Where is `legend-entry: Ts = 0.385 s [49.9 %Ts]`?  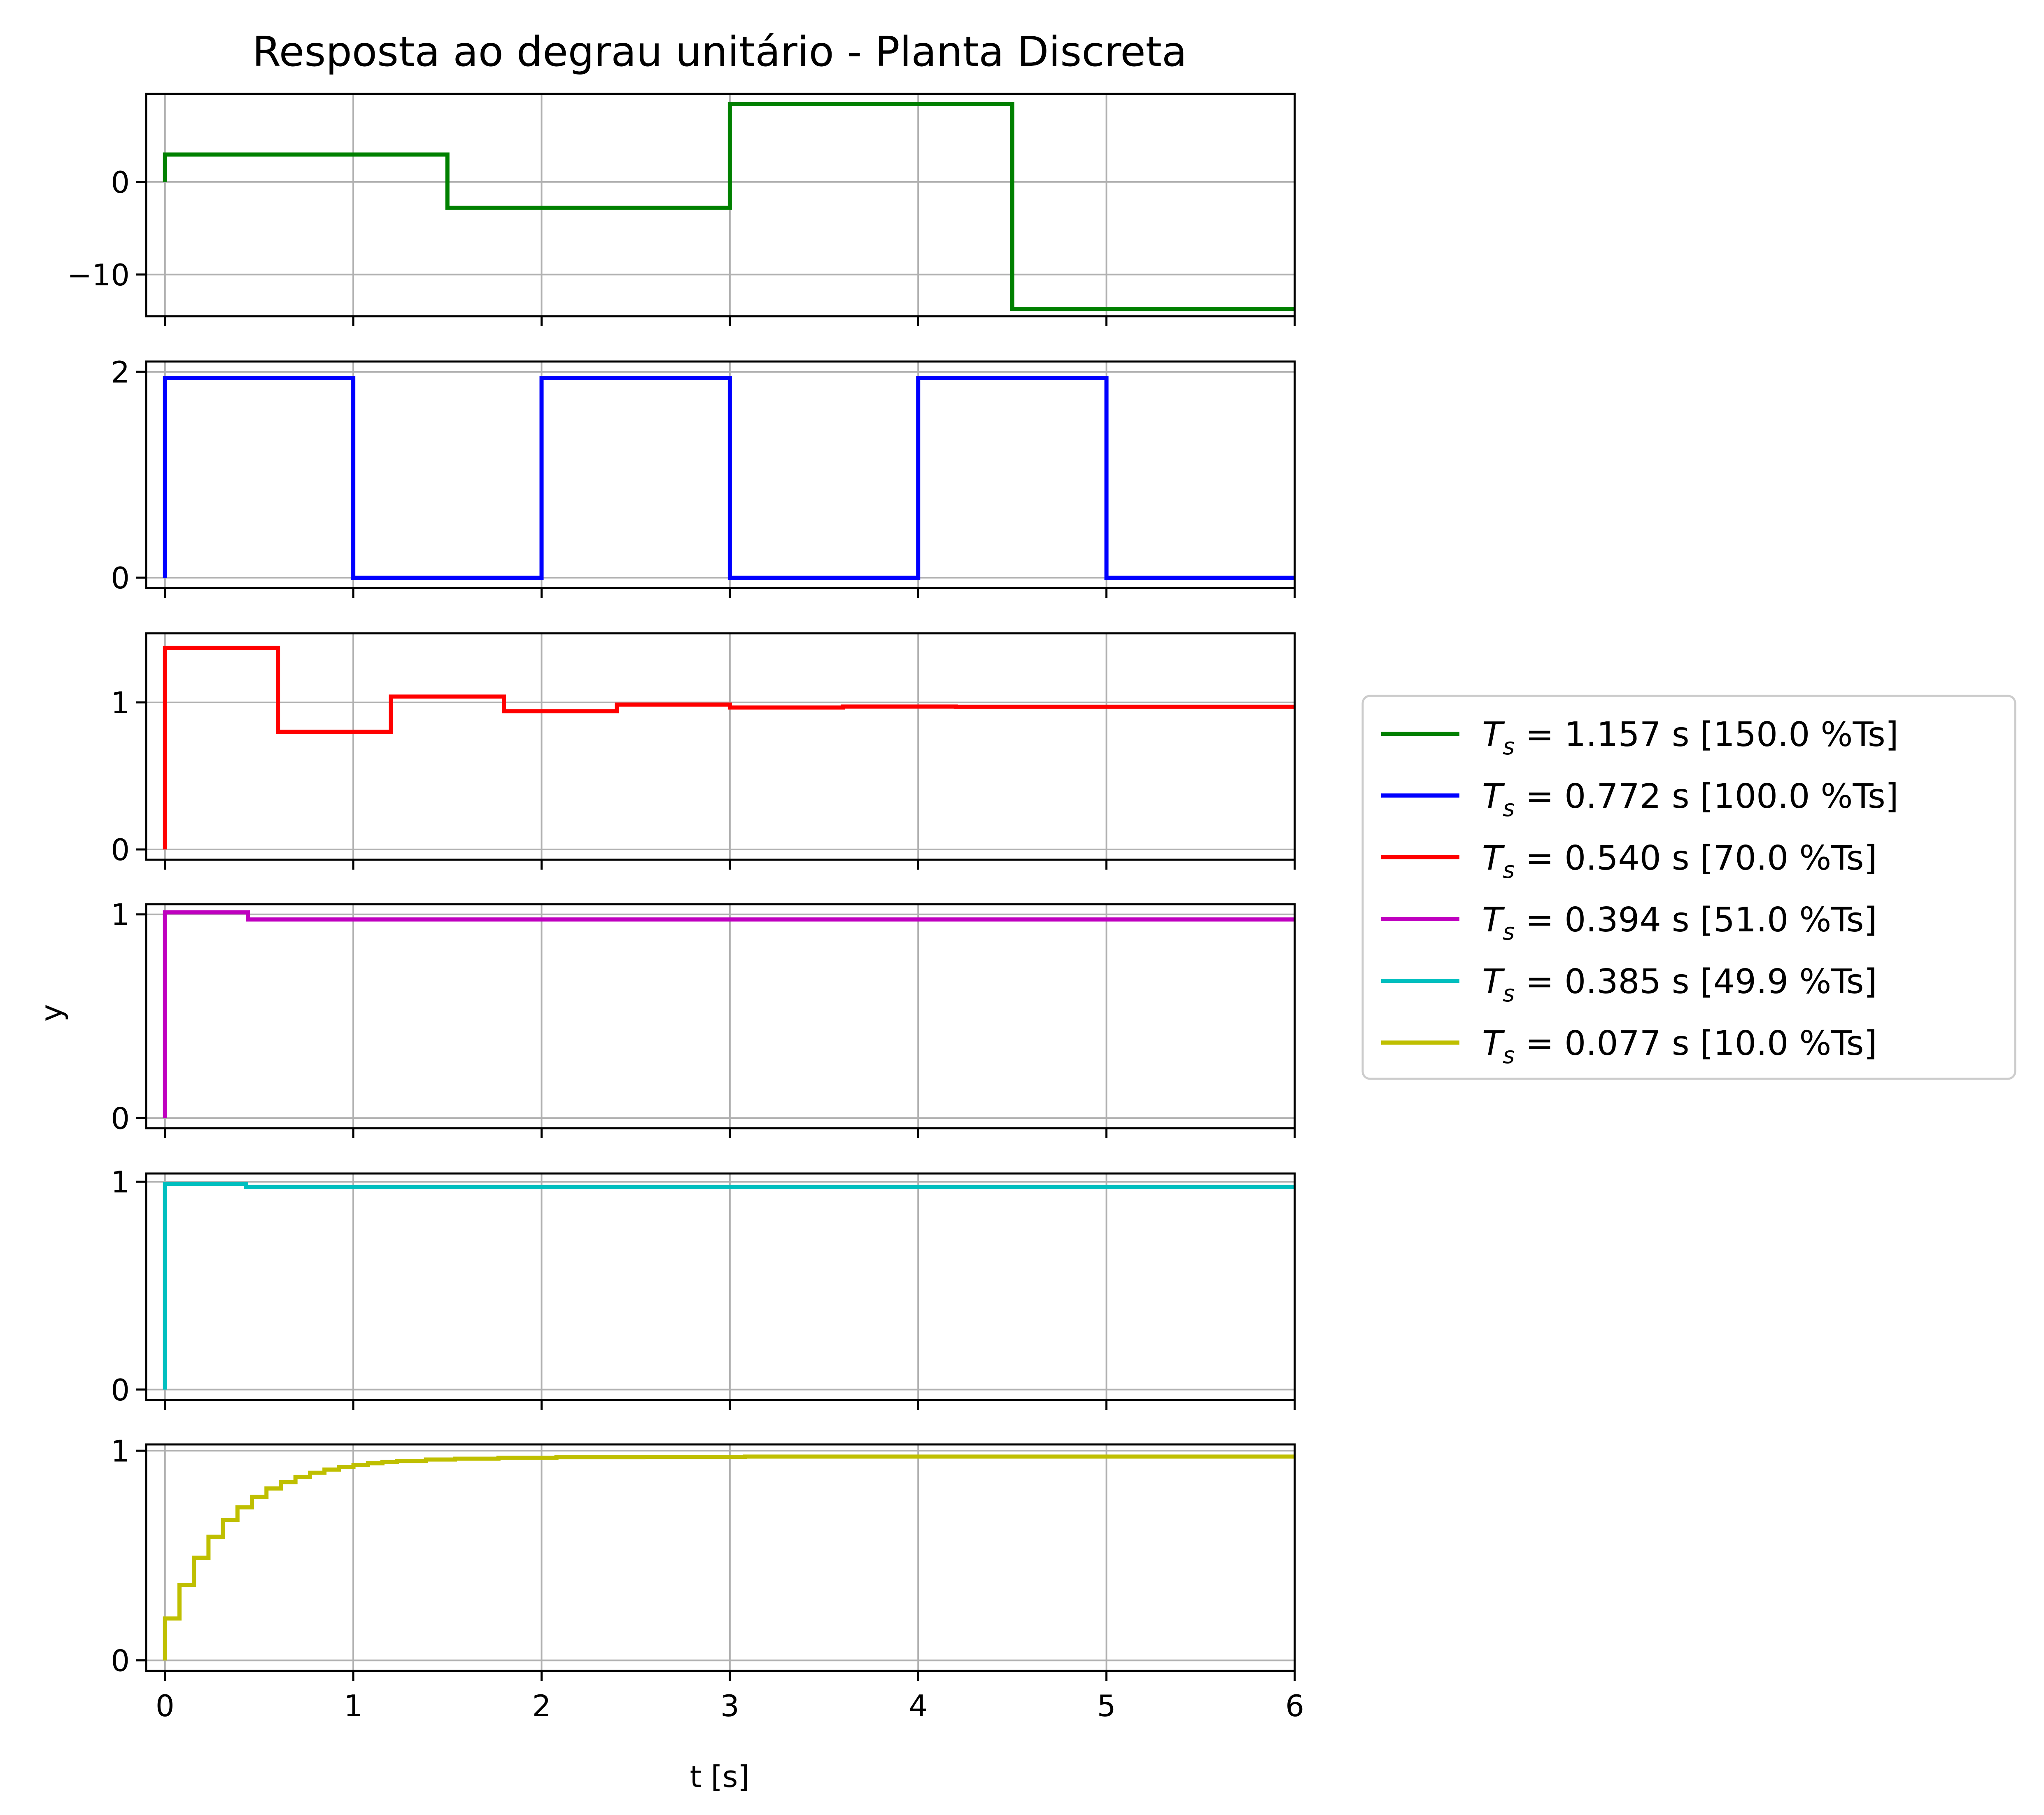 legend-entry: Ts = 0.385 s [49.9 %Ts] is located at coordinates (1679, 984).